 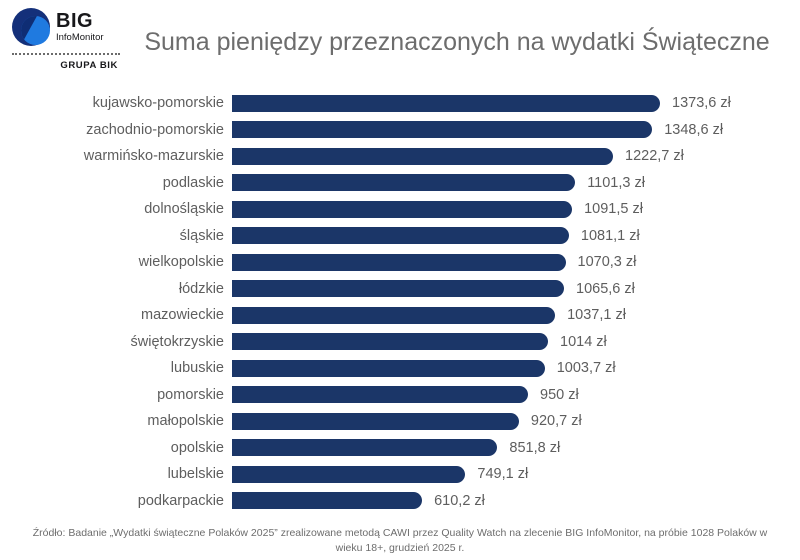 I want to click on bar-value-label: 1091,5 zł, so click(x=613, y=209).